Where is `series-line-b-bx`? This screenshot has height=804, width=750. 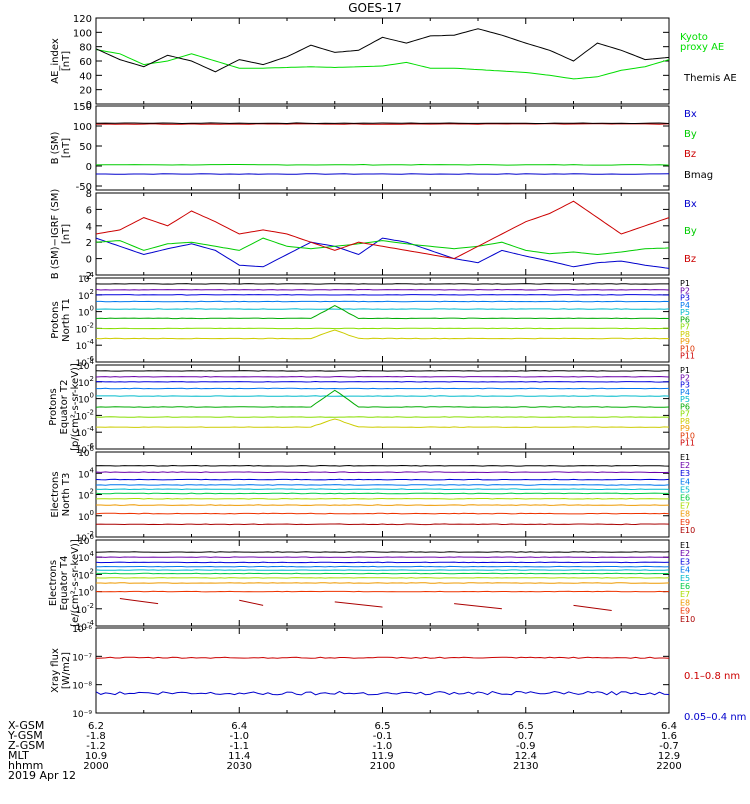
series-line-b-bx is located at coordinates (383, 174).